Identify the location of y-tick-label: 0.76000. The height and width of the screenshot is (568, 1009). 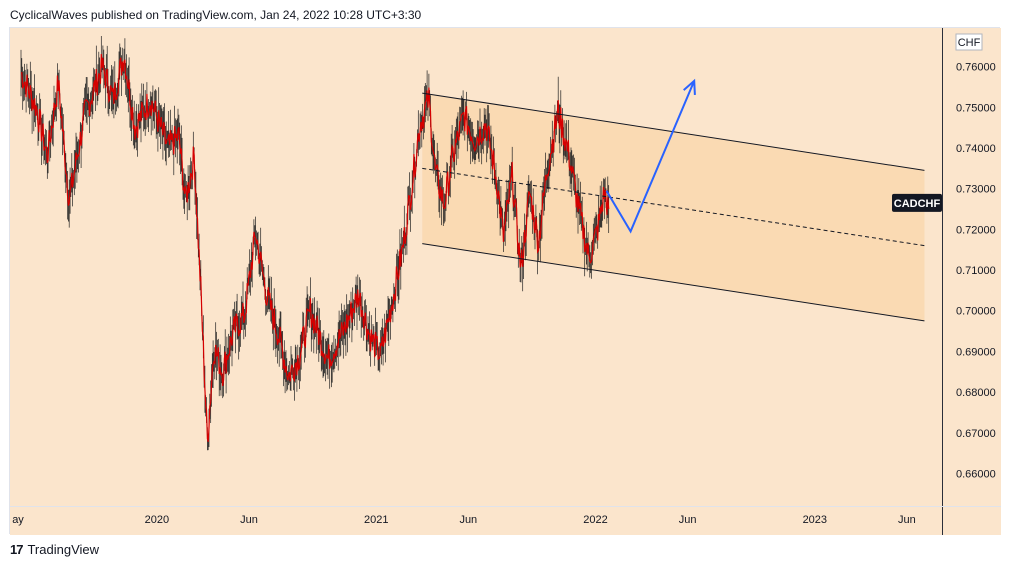
(976, 68).